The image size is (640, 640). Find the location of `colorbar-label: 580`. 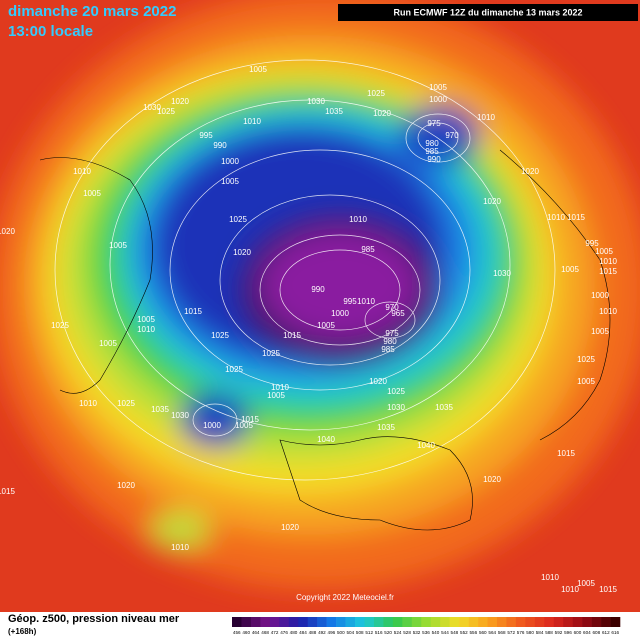

colorbar-label: 580 is located at coordinates (530, 632).